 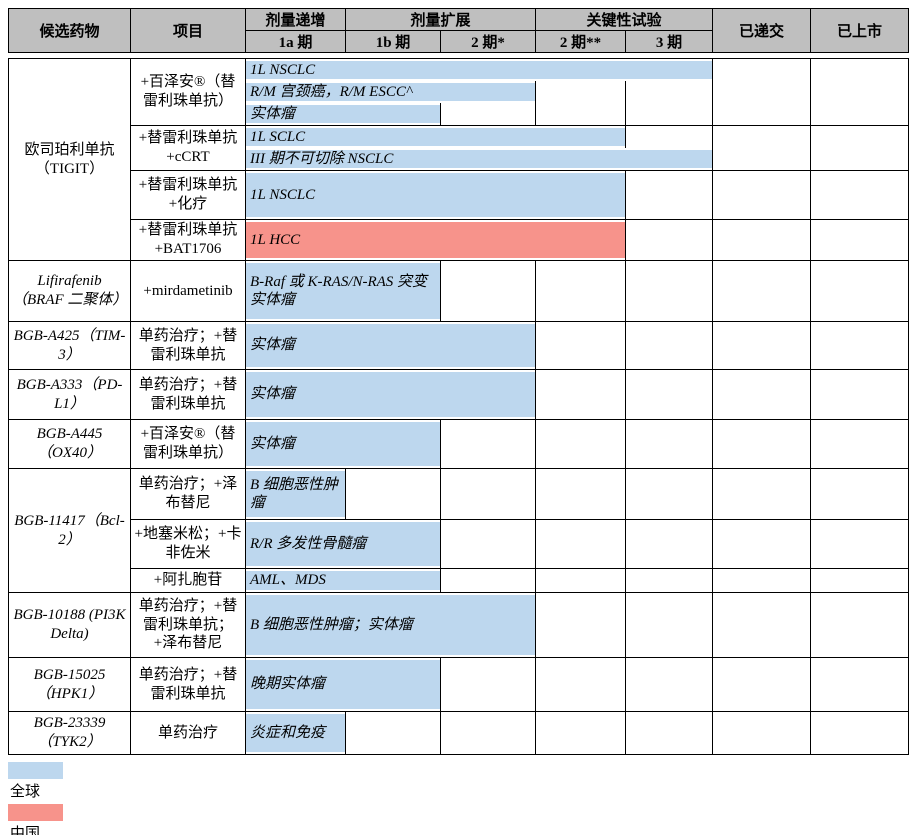 What do you see at coordinates (69, 394) in the screenshot?
I see `drug-name-cell: BGB-A333（PD-L1）` at bounding box center [69, 394].